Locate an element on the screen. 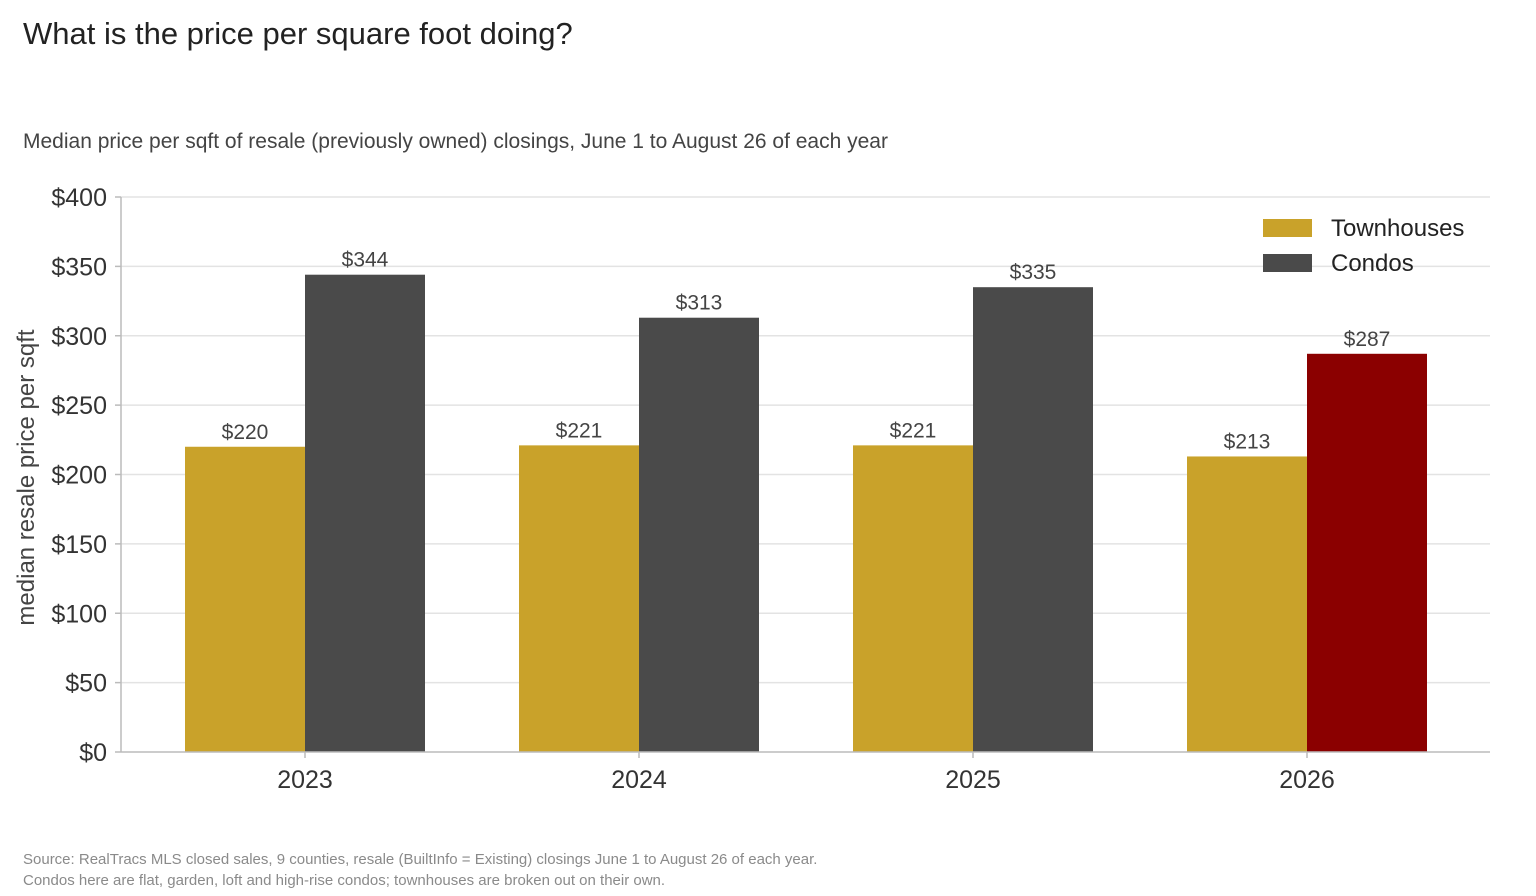 The height and width of the screenshot is (896, 1536). y-tick-label: $300 is located at coordinates (79, 337).